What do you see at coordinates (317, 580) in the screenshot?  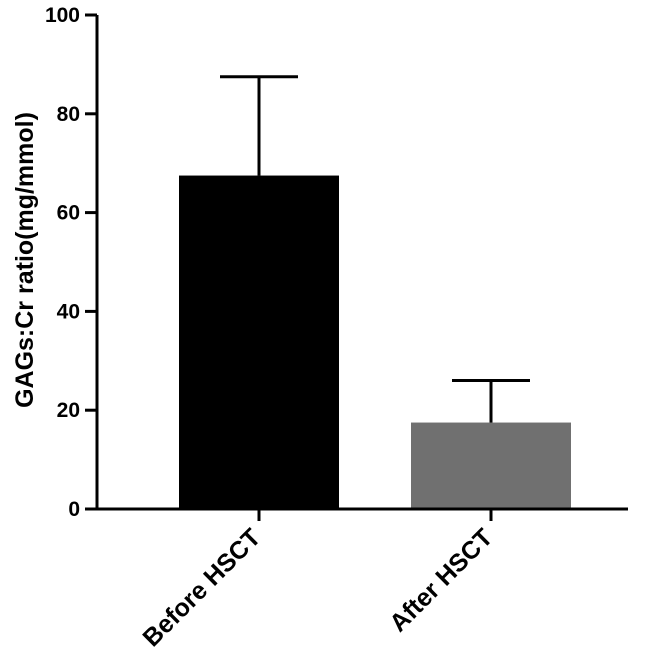 I see `x-tick-labels: Before HSCT After HSCT` at bounding box center [317, 580].